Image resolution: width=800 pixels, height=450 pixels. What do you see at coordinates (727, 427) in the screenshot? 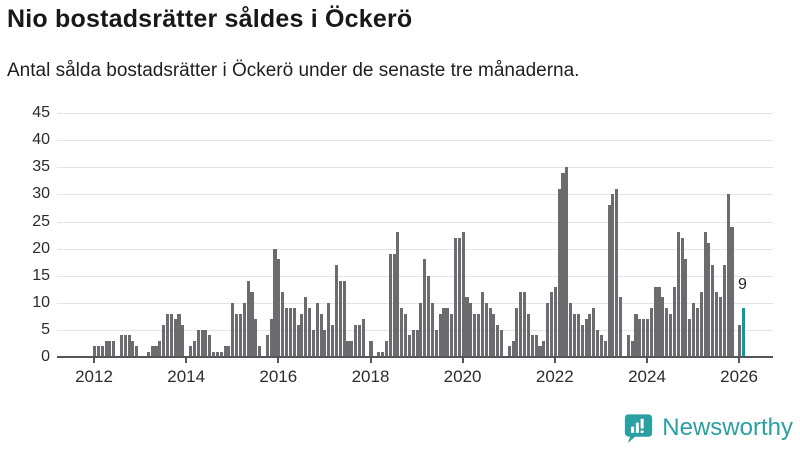
I see `brand-name: Newsworthy` at bounding box center [727, 427].